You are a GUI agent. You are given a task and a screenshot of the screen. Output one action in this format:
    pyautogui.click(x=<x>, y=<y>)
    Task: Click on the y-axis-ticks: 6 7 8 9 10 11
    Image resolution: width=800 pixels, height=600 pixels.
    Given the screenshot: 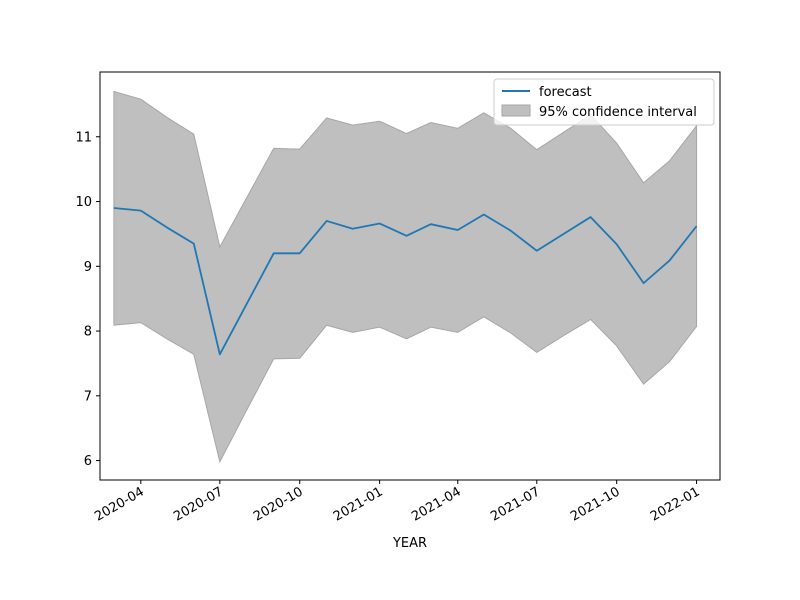 What is the action you would take?
    pyautogui.click(x=87, y=299)
    